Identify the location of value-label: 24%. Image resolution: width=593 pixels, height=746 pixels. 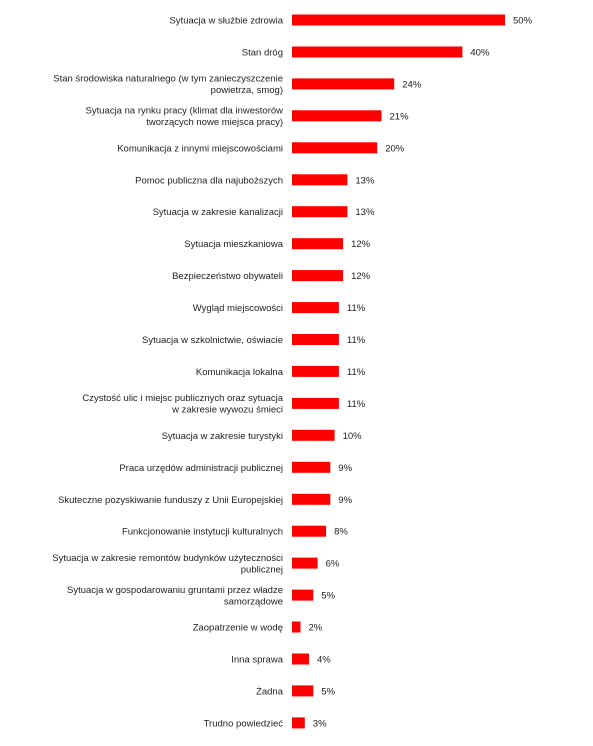
(412, 84).